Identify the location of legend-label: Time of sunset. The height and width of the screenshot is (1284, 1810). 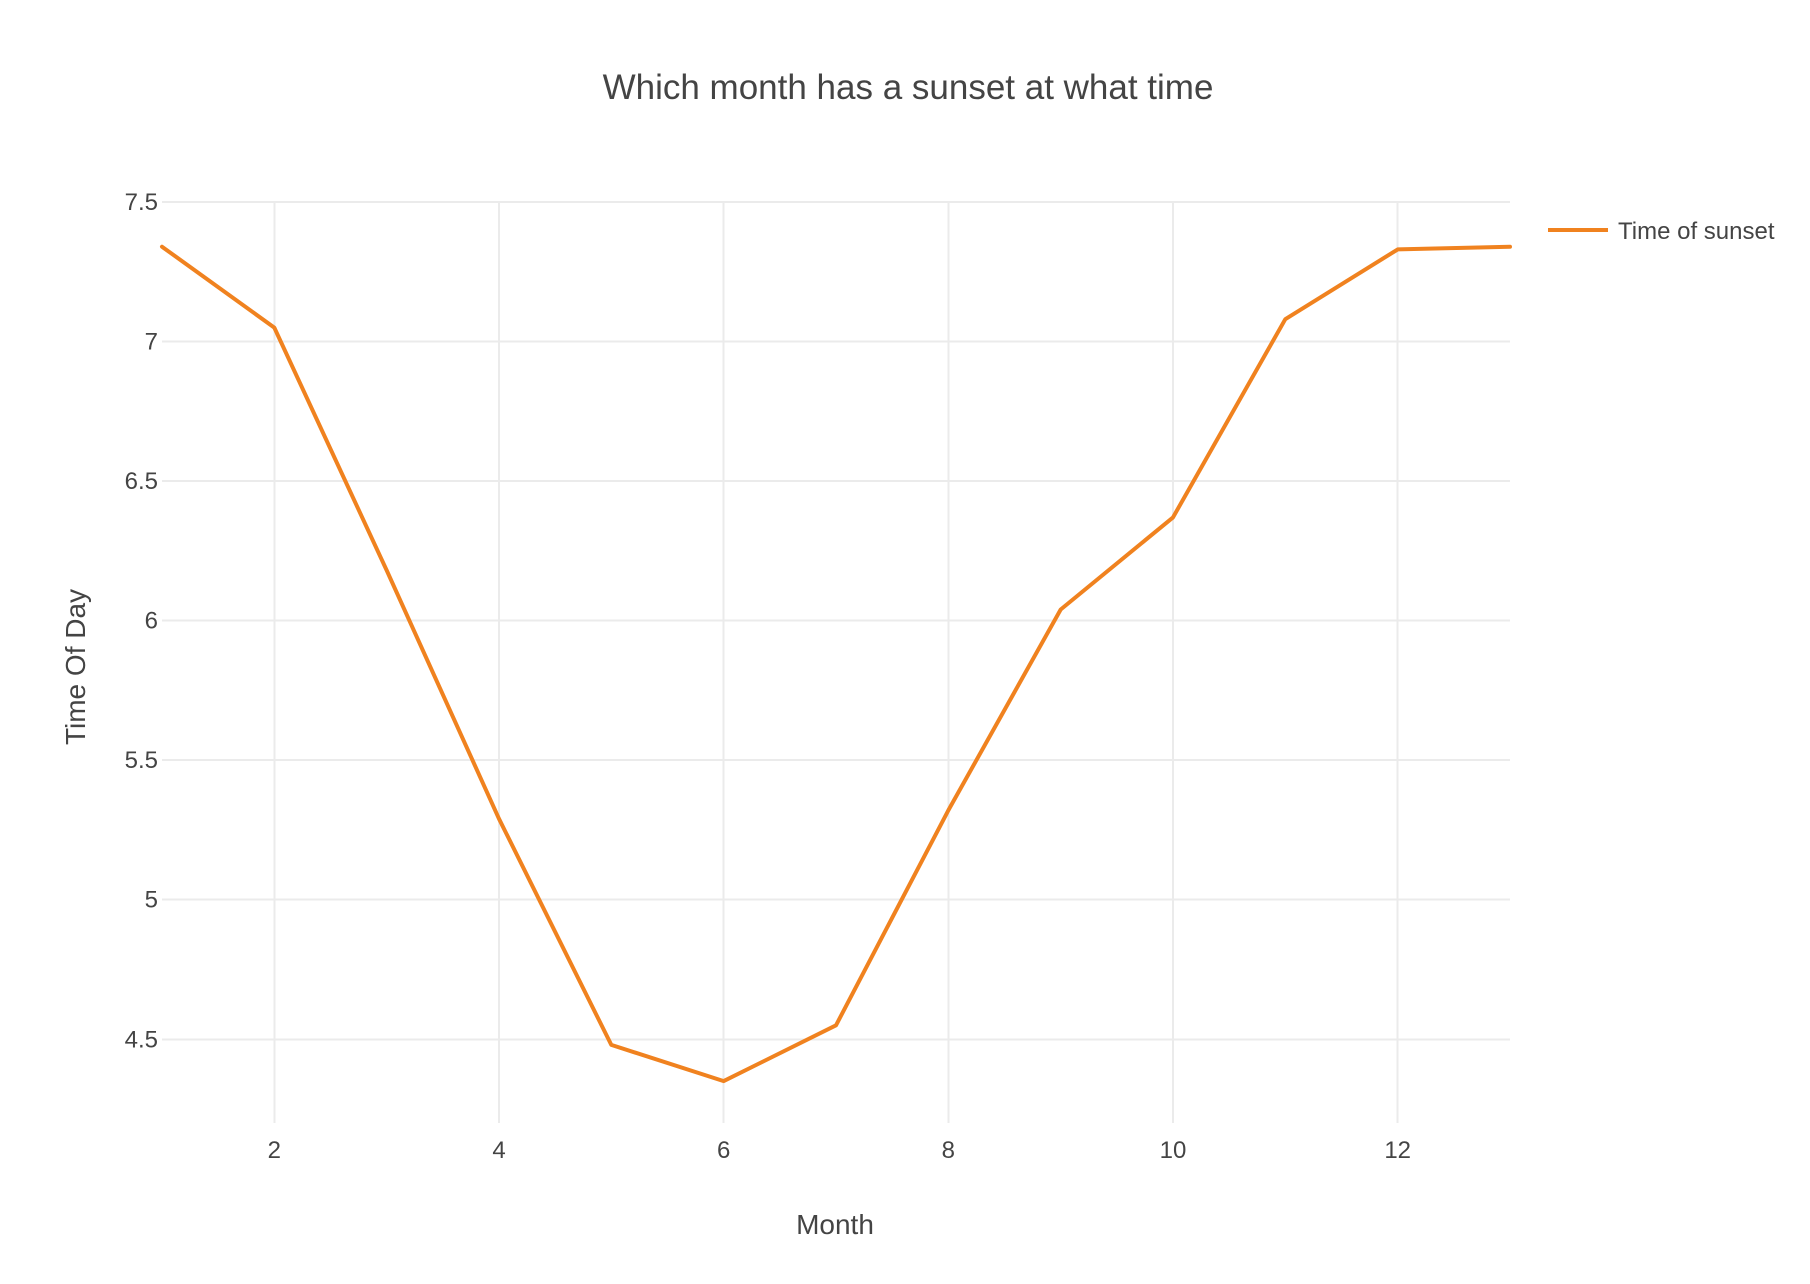
(1696, 231).